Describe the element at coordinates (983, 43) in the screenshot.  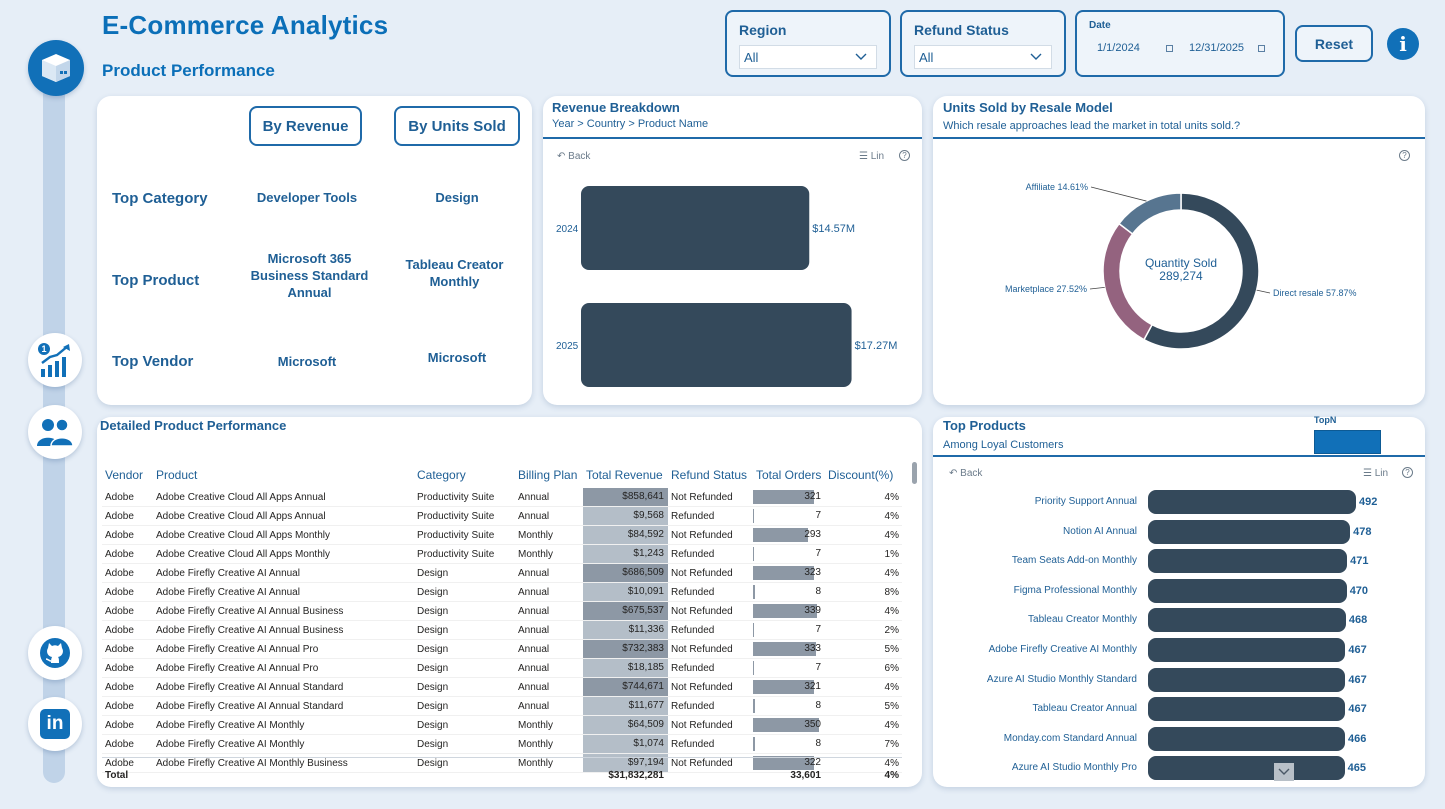
I see `refund-status-slicer: Refund Status All` at that location.